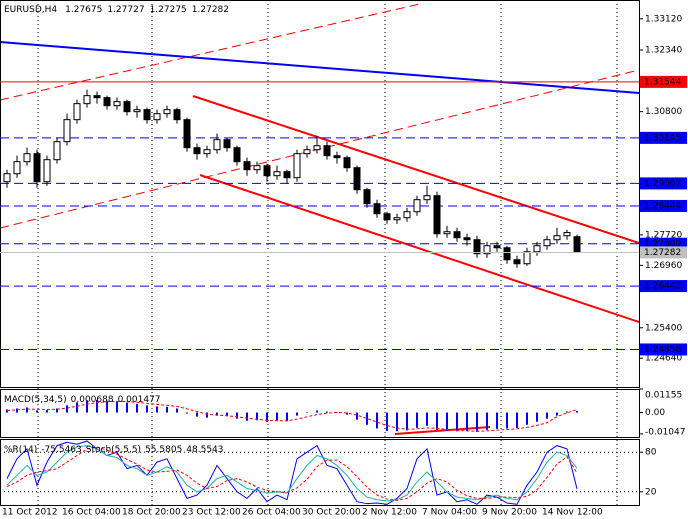 This screenshot has width=688, height=519. I want to click on x-tick-label: 11 Oct 2012, so click(30, 513).